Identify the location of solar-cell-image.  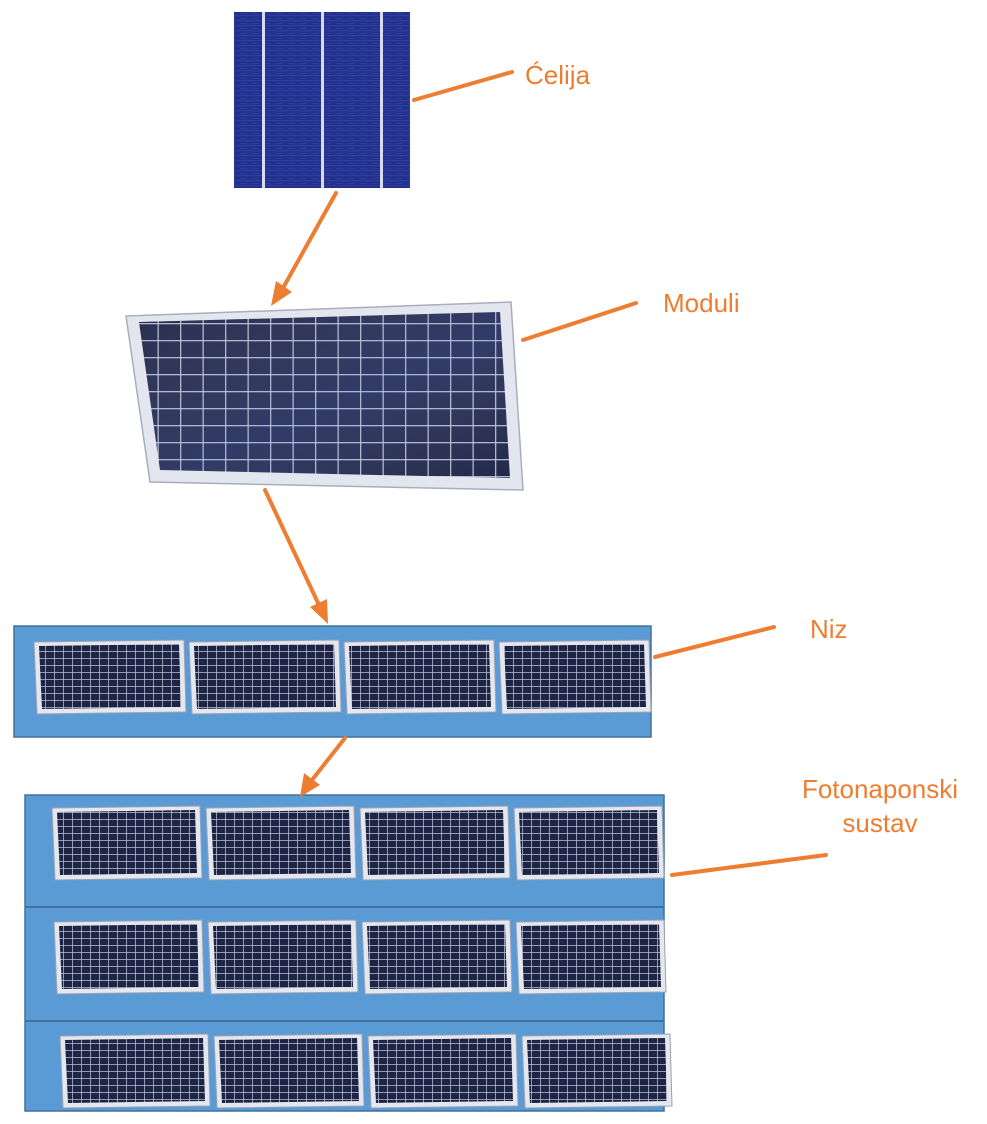
(322, 100).